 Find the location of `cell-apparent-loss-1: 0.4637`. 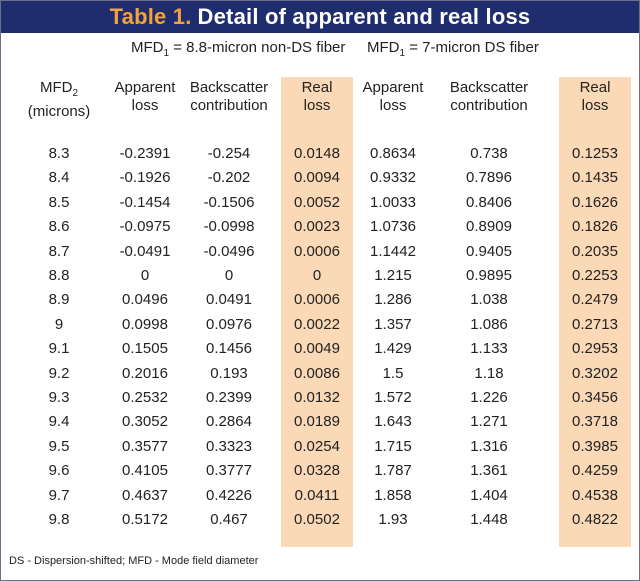

cell-apparent-loss-1: 0.4637 is located at coordinates (145, 495).